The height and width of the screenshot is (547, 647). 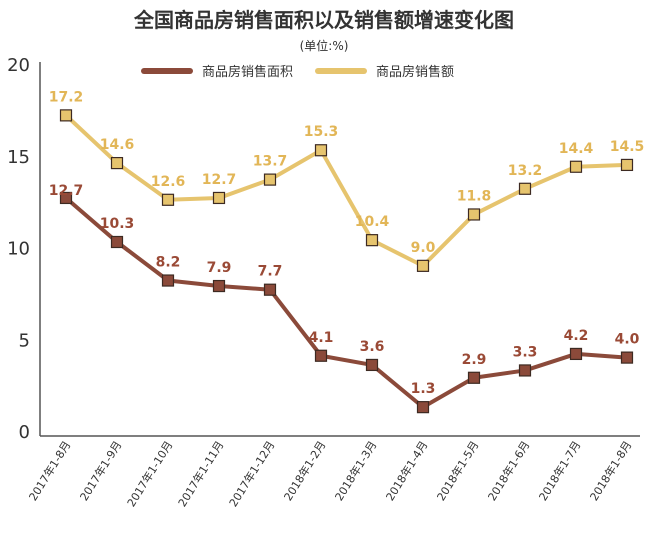 What do you see at coordinates (372, 222) in the screenshot?
I see `data-label: 10.4` at bounding box center [372, 222].